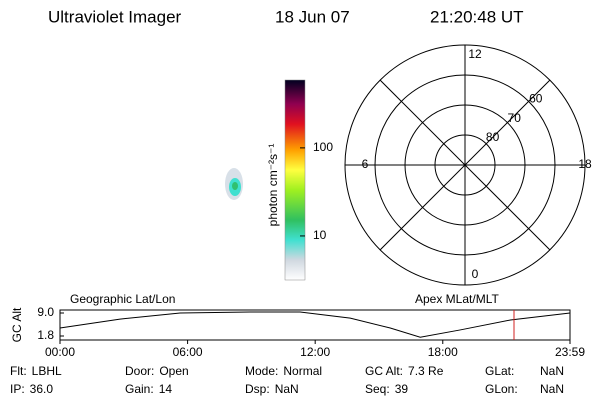 This screenshot has height=400, width=600. I want to click on altitude-line, so click(315, 324).